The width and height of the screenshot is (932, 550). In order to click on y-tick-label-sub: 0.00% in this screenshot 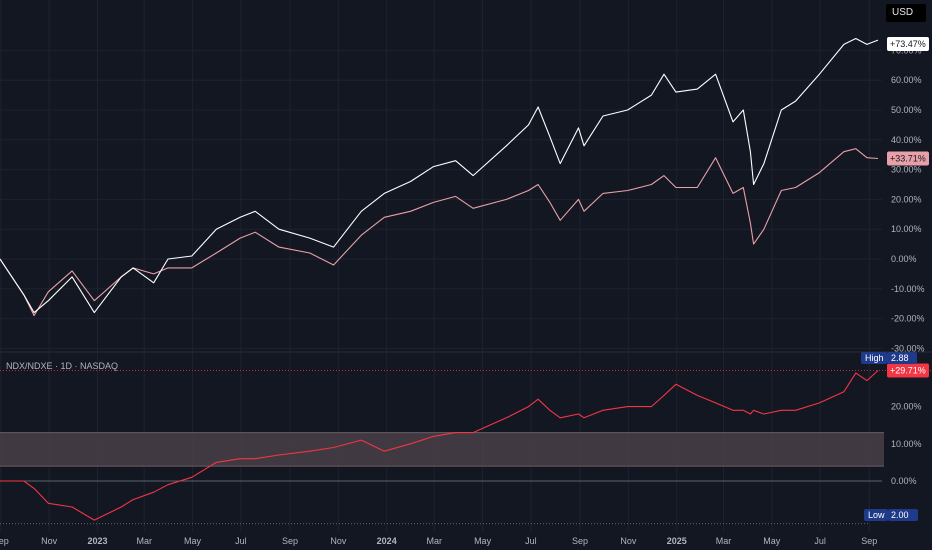, I will do `click(904, 481)`.